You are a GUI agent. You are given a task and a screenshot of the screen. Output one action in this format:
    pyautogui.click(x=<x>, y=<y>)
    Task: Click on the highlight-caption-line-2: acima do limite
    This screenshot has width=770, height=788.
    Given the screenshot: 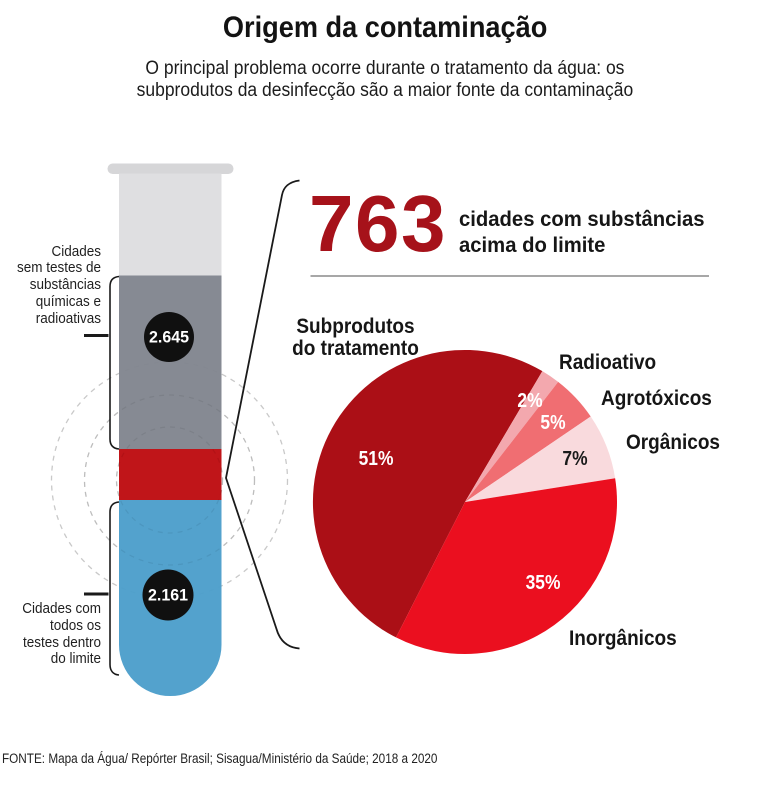 What is the action you would take?
    pyautogui.click(x=532, y=246)
    